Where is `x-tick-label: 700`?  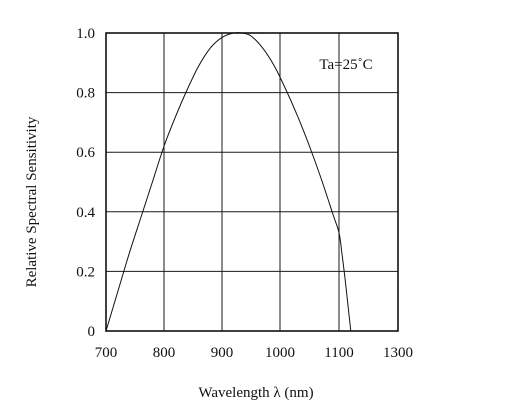 x-tick-label: 700 is located at coordinates (106, 353).